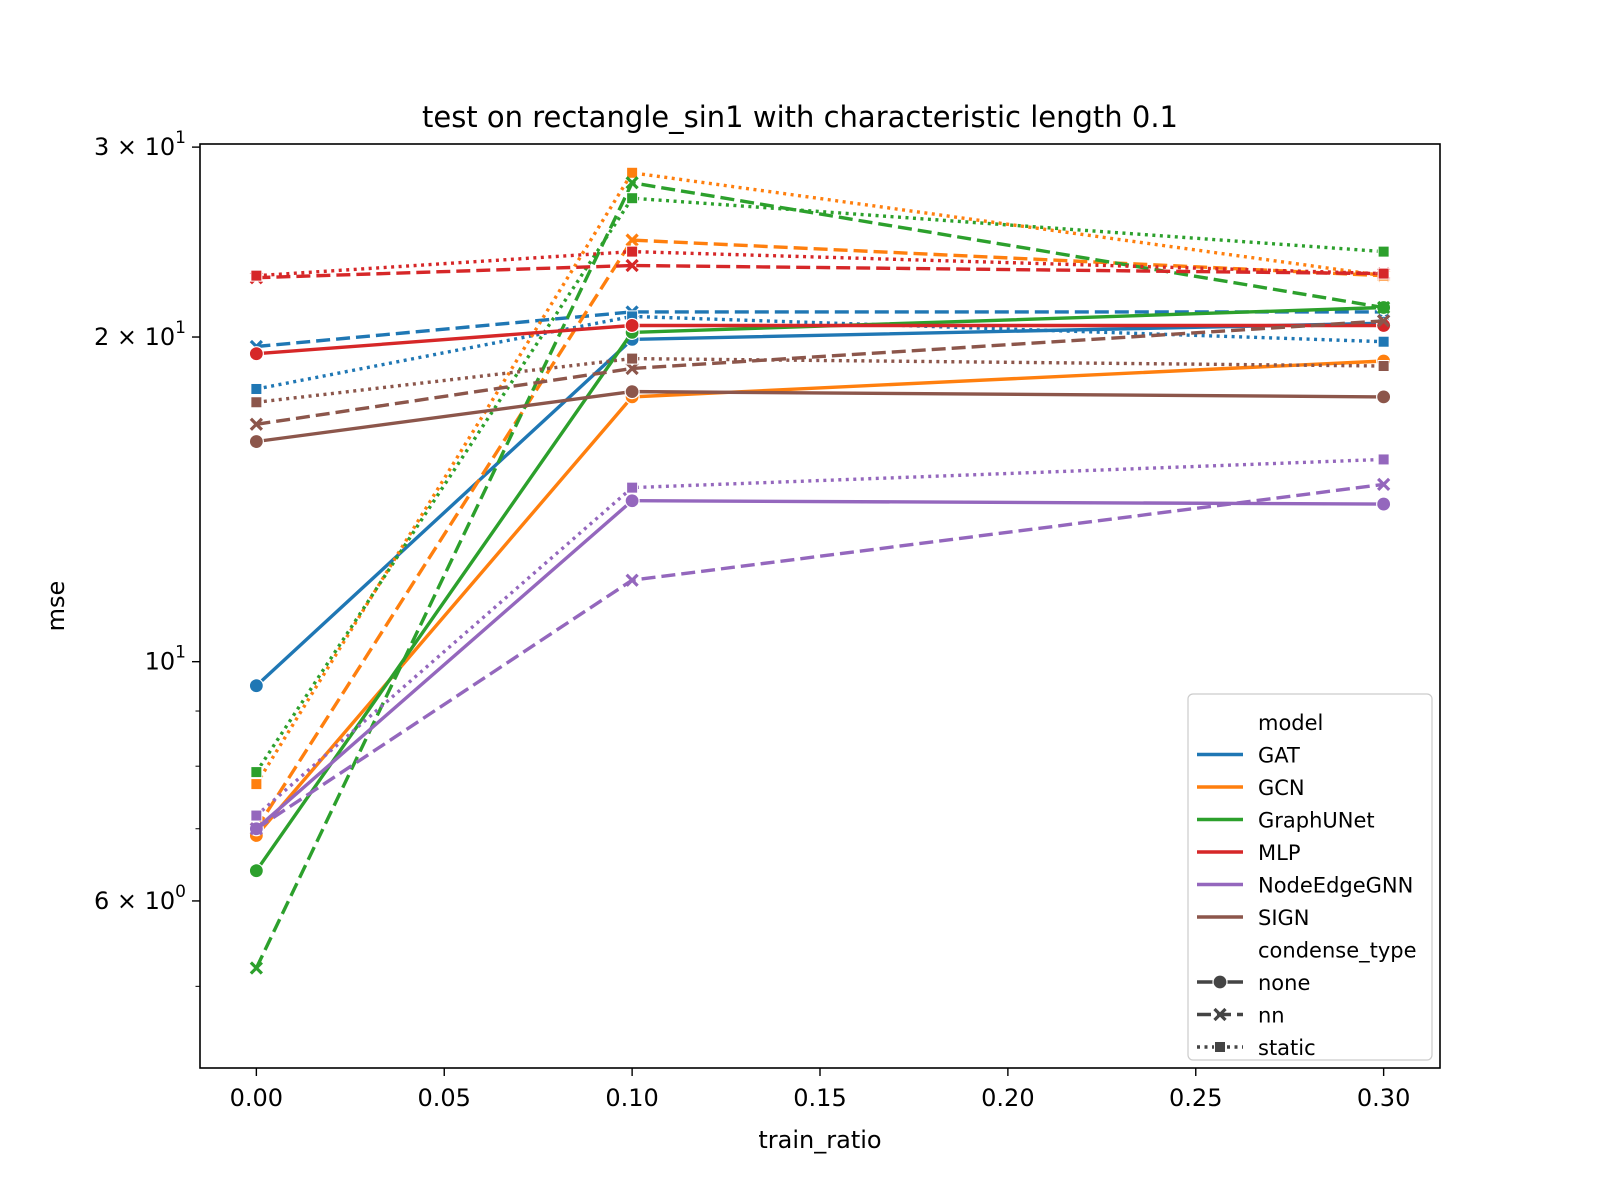  I want to click on legend-title-model: model, so click(1290, 723).